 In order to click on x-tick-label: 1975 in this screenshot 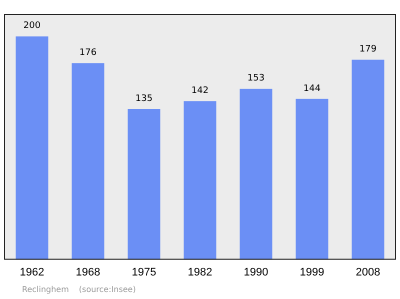, I will do `click(144, 272)`.